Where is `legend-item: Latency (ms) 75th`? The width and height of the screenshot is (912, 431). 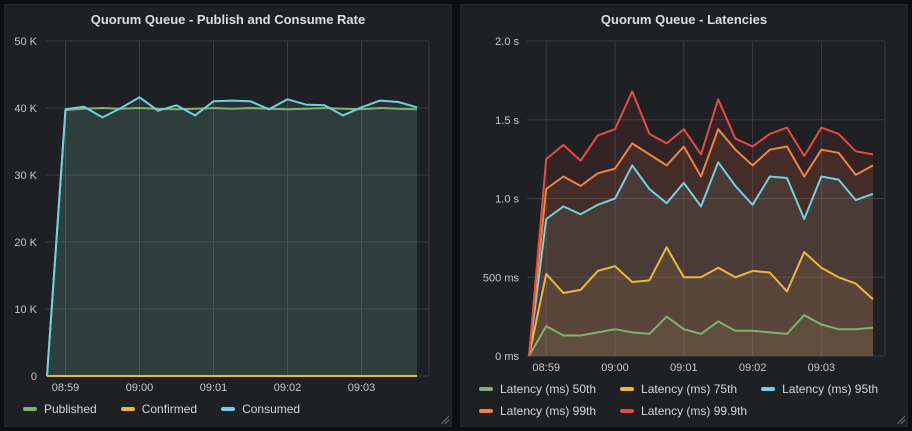
legend-item: Latency (ms) 75th is located at coordinates (678, 389).